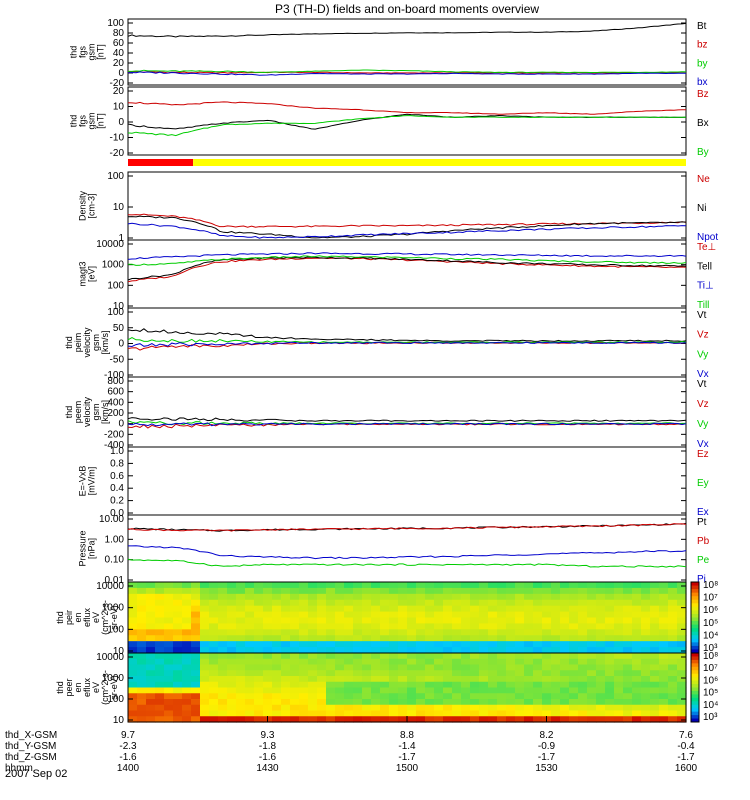  What do you see at coordinates (117, 488) in the screenshot?
I see `y-tick-label: 0.4` at bounding box center [117, 488].